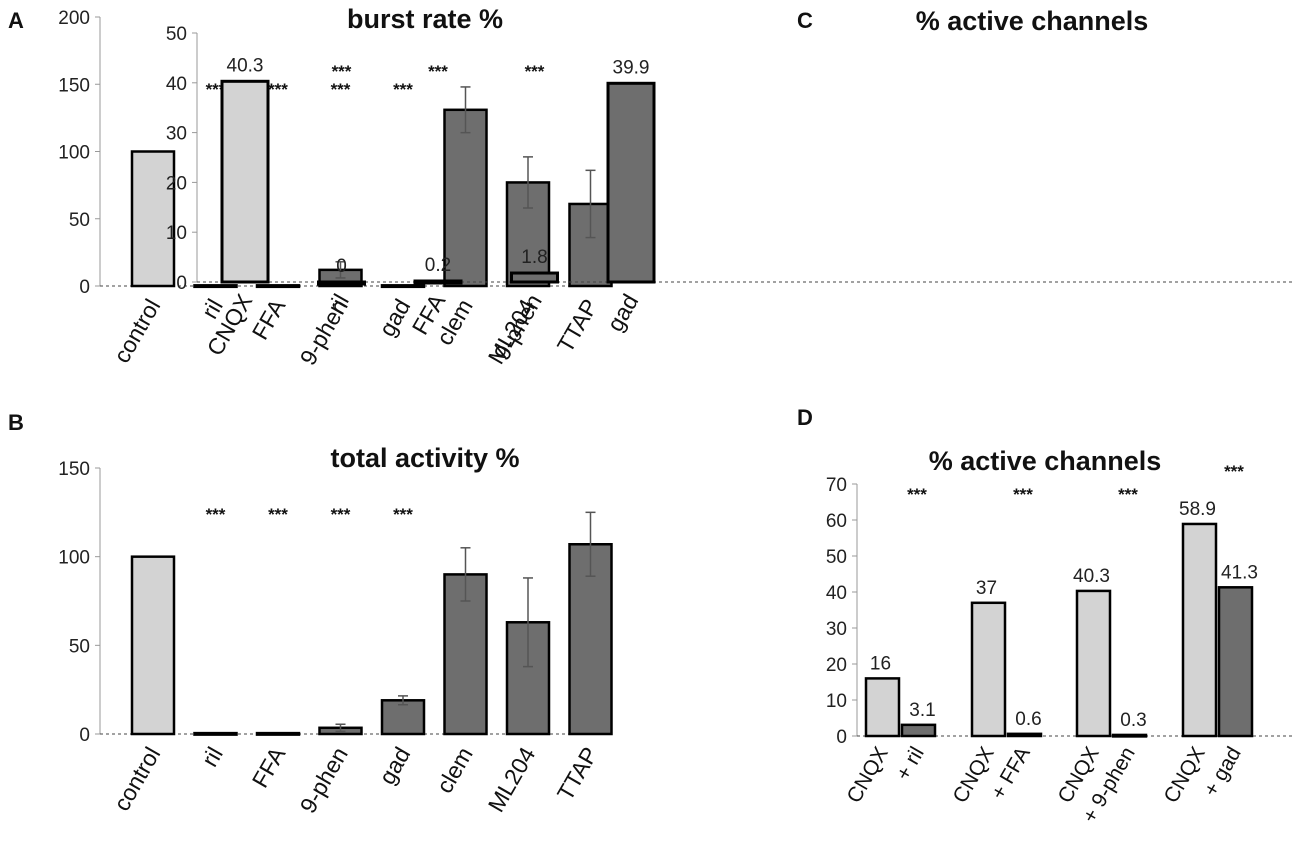  What do you see at coordinates (438, 265) in the screenshot?
I see `value-label-FFA: 0.2` at bounding box center [438, 265].